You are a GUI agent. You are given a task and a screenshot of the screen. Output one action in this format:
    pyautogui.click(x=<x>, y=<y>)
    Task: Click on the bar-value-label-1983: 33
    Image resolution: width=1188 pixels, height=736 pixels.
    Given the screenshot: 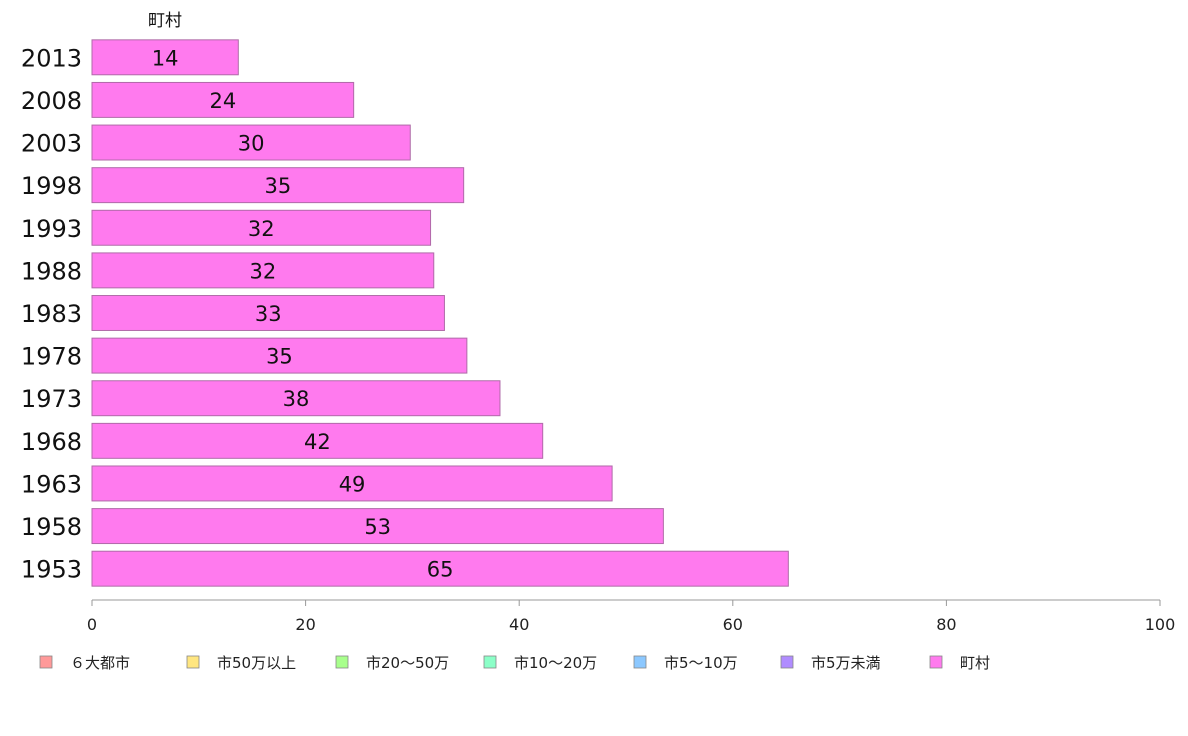 What is the action you would take?
    pyautogui.click(x=268, y=314)
    